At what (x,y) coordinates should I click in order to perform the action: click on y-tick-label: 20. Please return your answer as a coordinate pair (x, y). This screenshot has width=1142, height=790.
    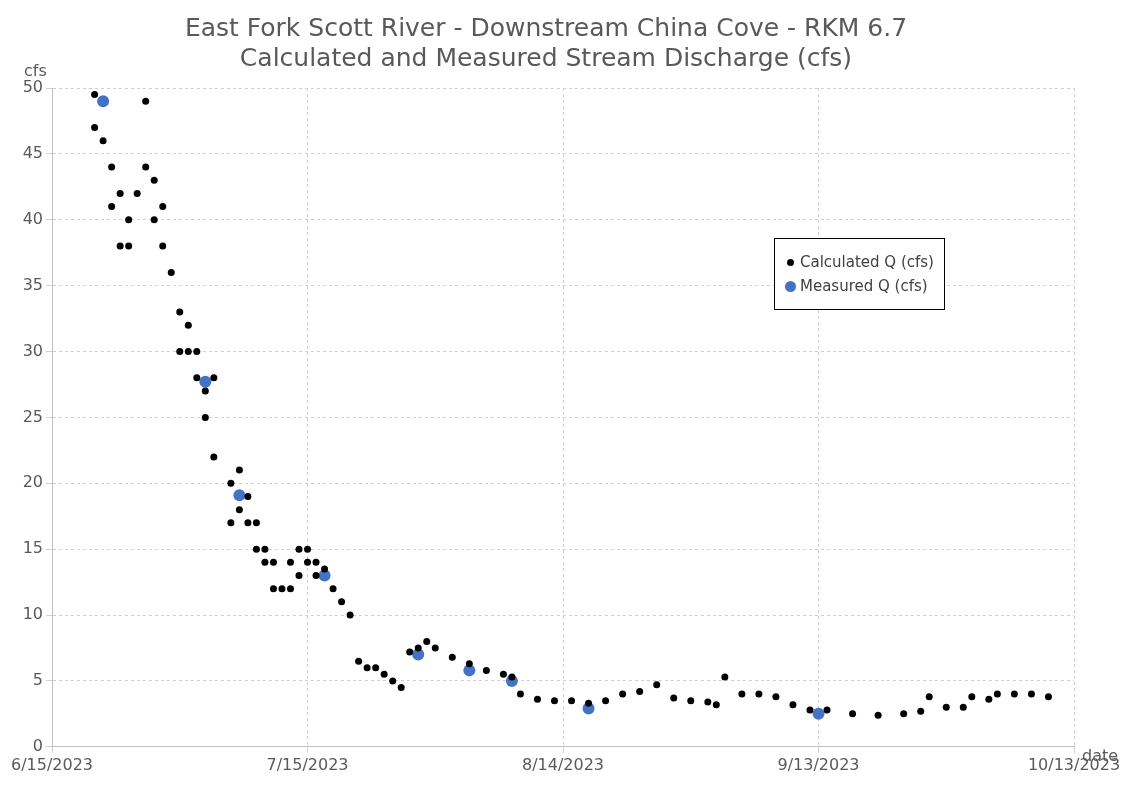
    Looking at the image, I should click on (33, 482).